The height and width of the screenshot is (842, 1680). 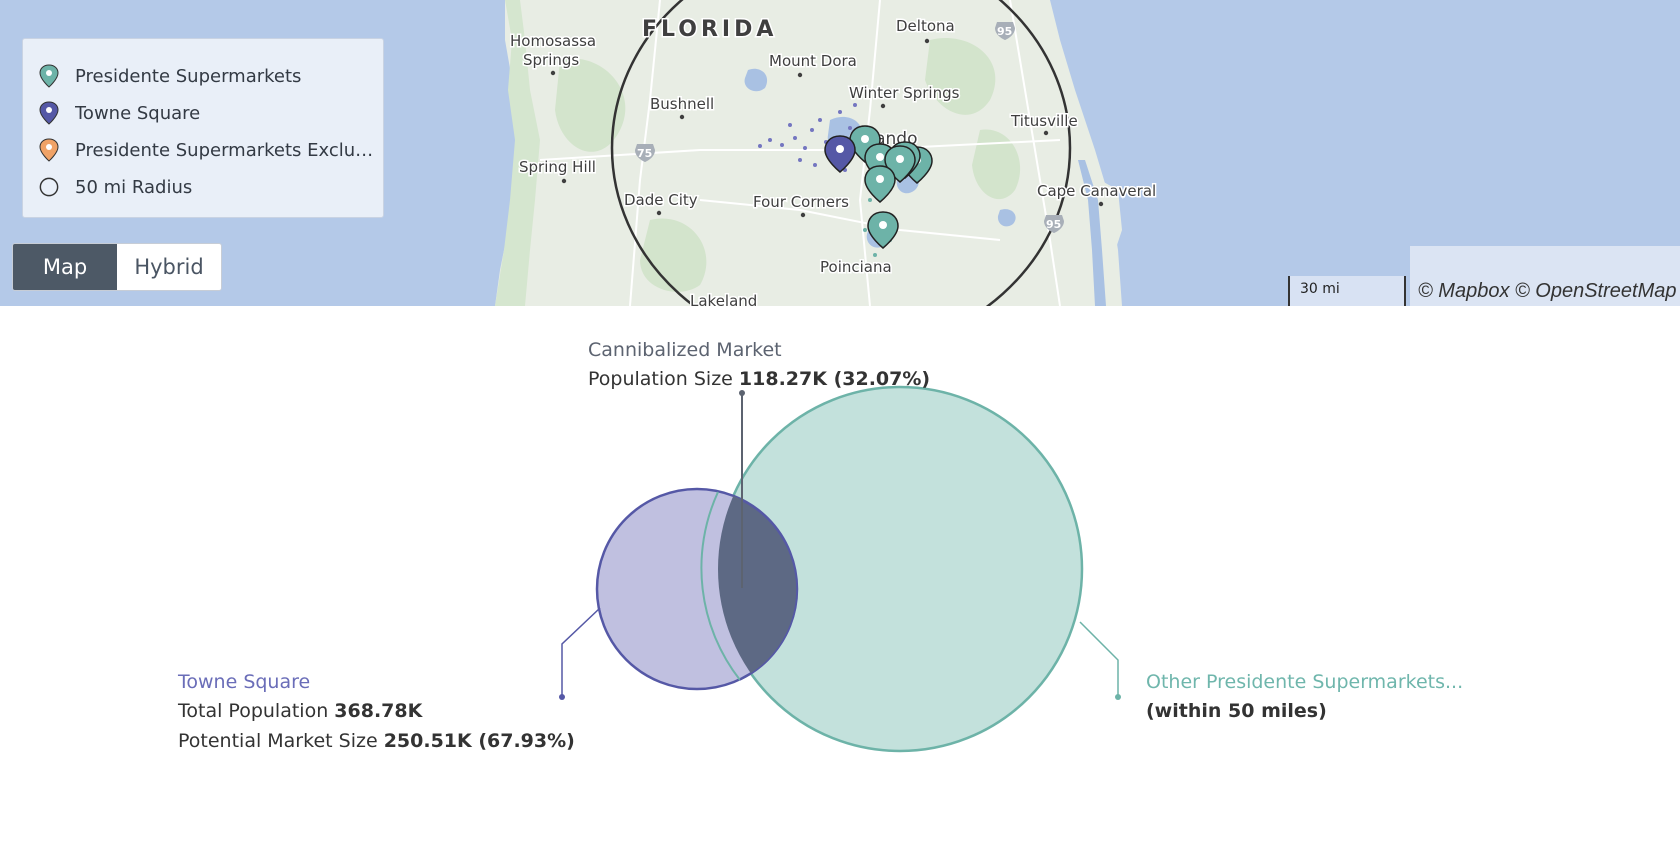 What do you see at coordinates (660, 379) in the screenshot?
I see `cannibalized-population-label: Population Size` at bounding box center [660, 379].